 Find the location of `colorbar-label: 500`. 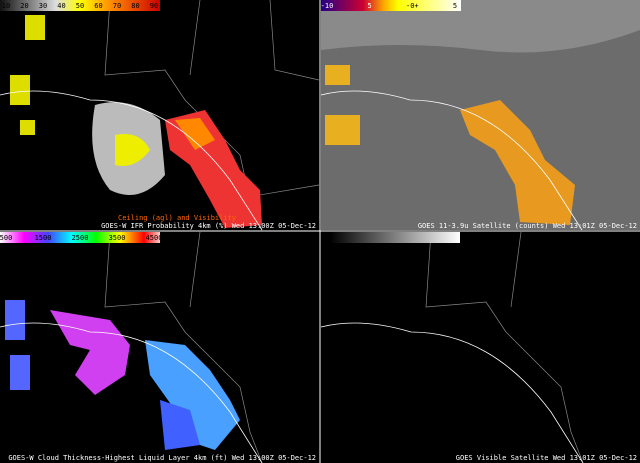

colorbar-label: 500 is located at coordinates (6, 238).